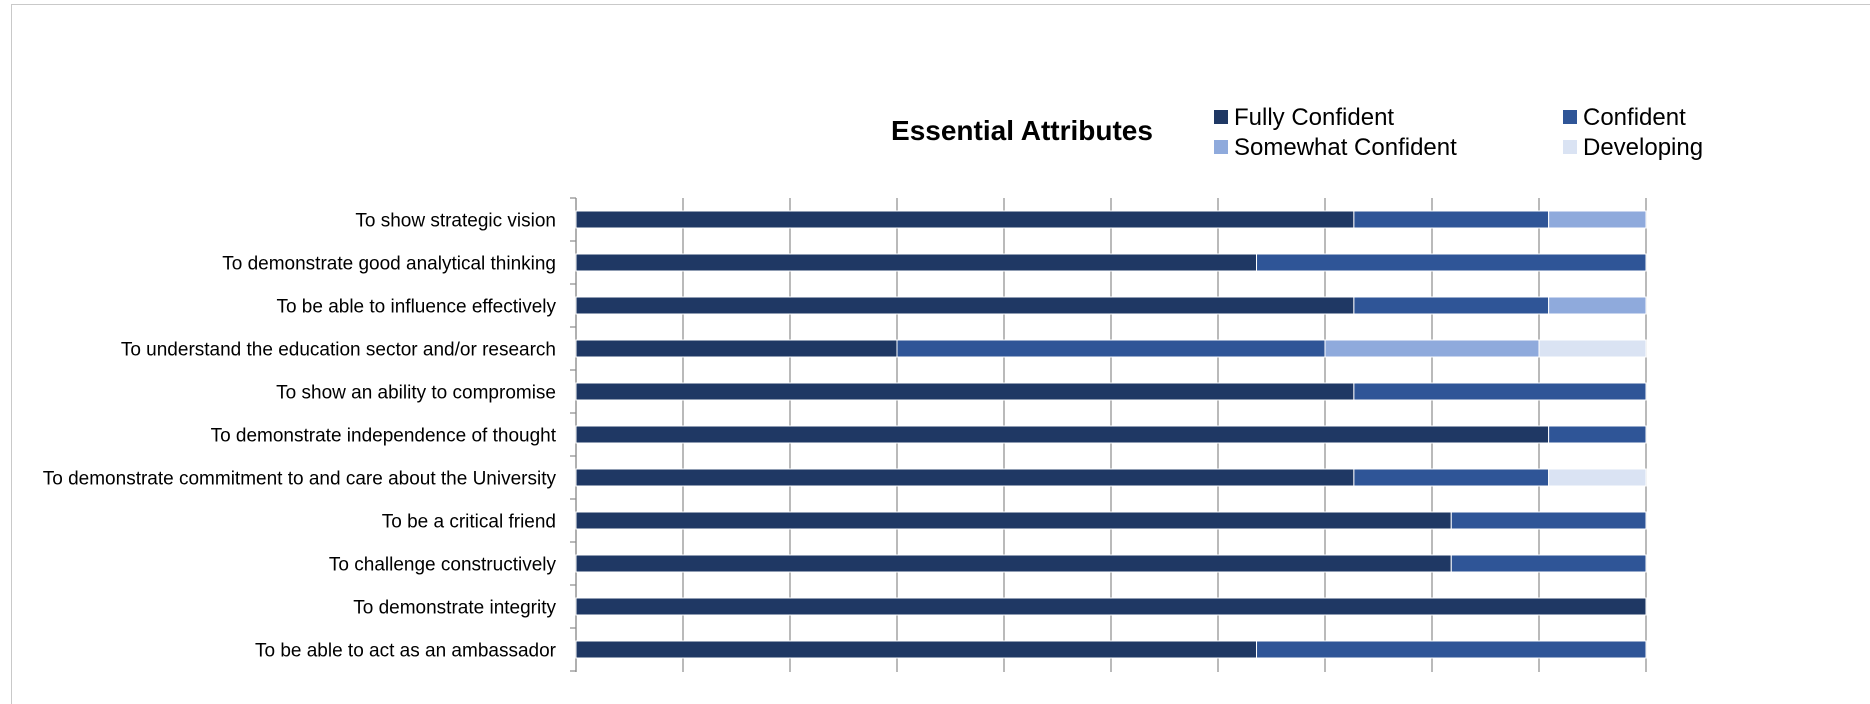 The image size is (1870, 704). What do you see at coordinates (573, 434) in the screenshot?
I see `category-axis` at bounding box center [573, 434].